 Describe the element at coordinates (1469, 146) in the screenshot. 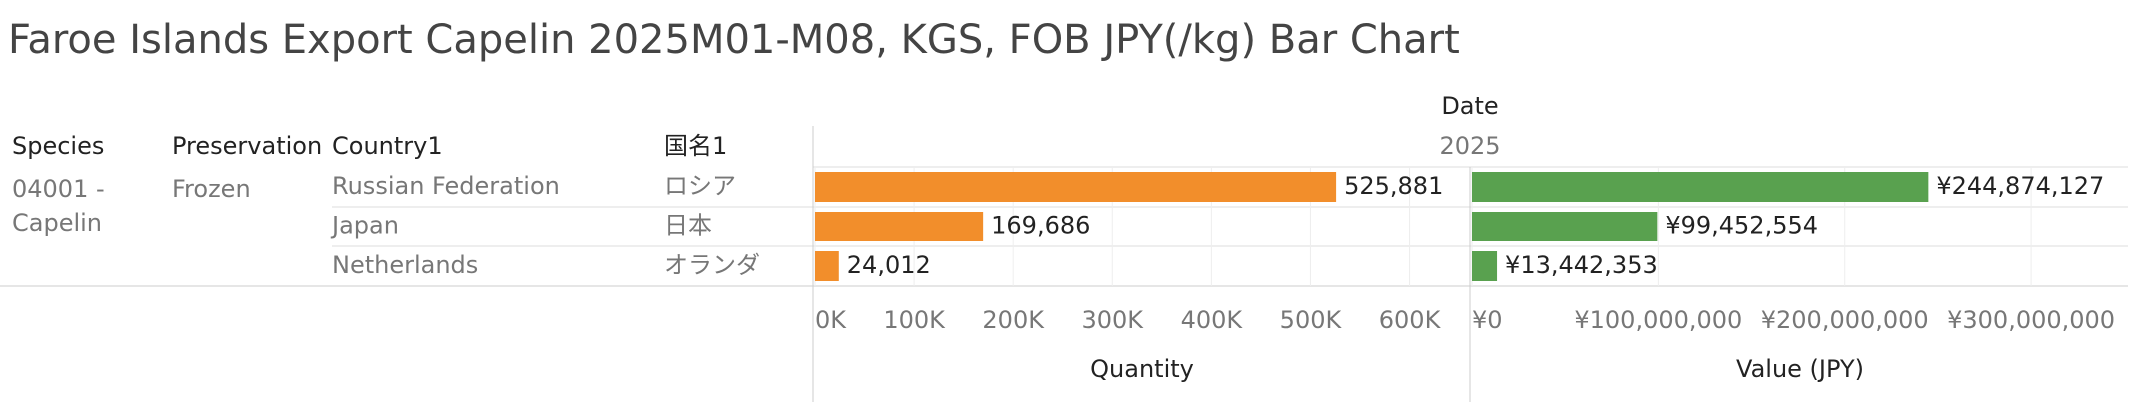

I see `year-label: 2025` at that location.